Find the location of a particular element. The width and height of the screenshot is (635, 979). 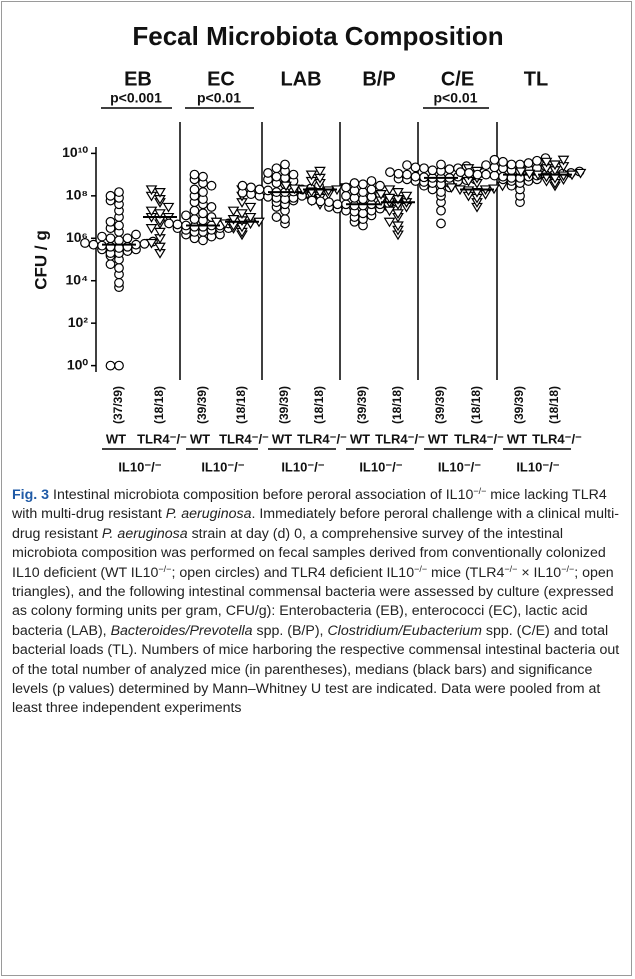

chart-title: Fecal Microbiota Composition is located at coordinates (317, 36).